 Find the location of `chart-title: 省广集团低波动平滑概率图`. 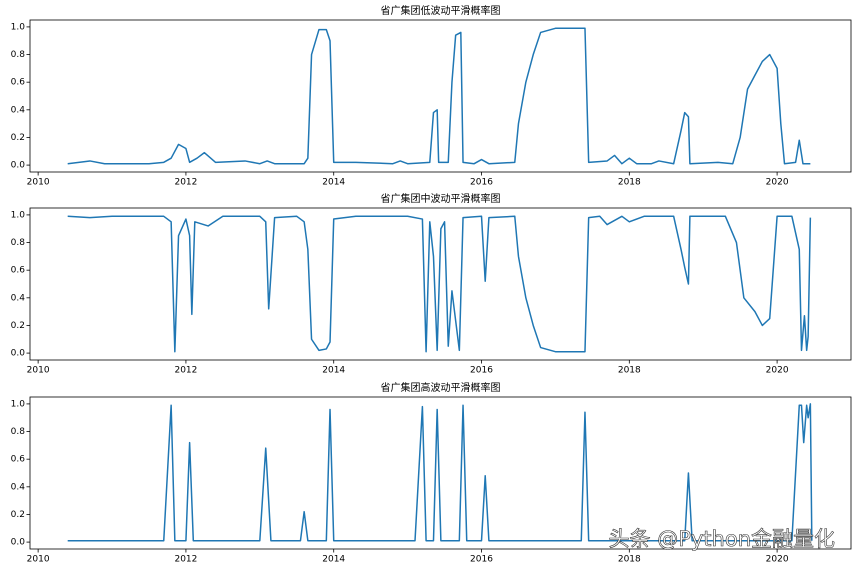

chart-title: 省广集团低波动平滑概率图 is located at coordinates (441, 10).